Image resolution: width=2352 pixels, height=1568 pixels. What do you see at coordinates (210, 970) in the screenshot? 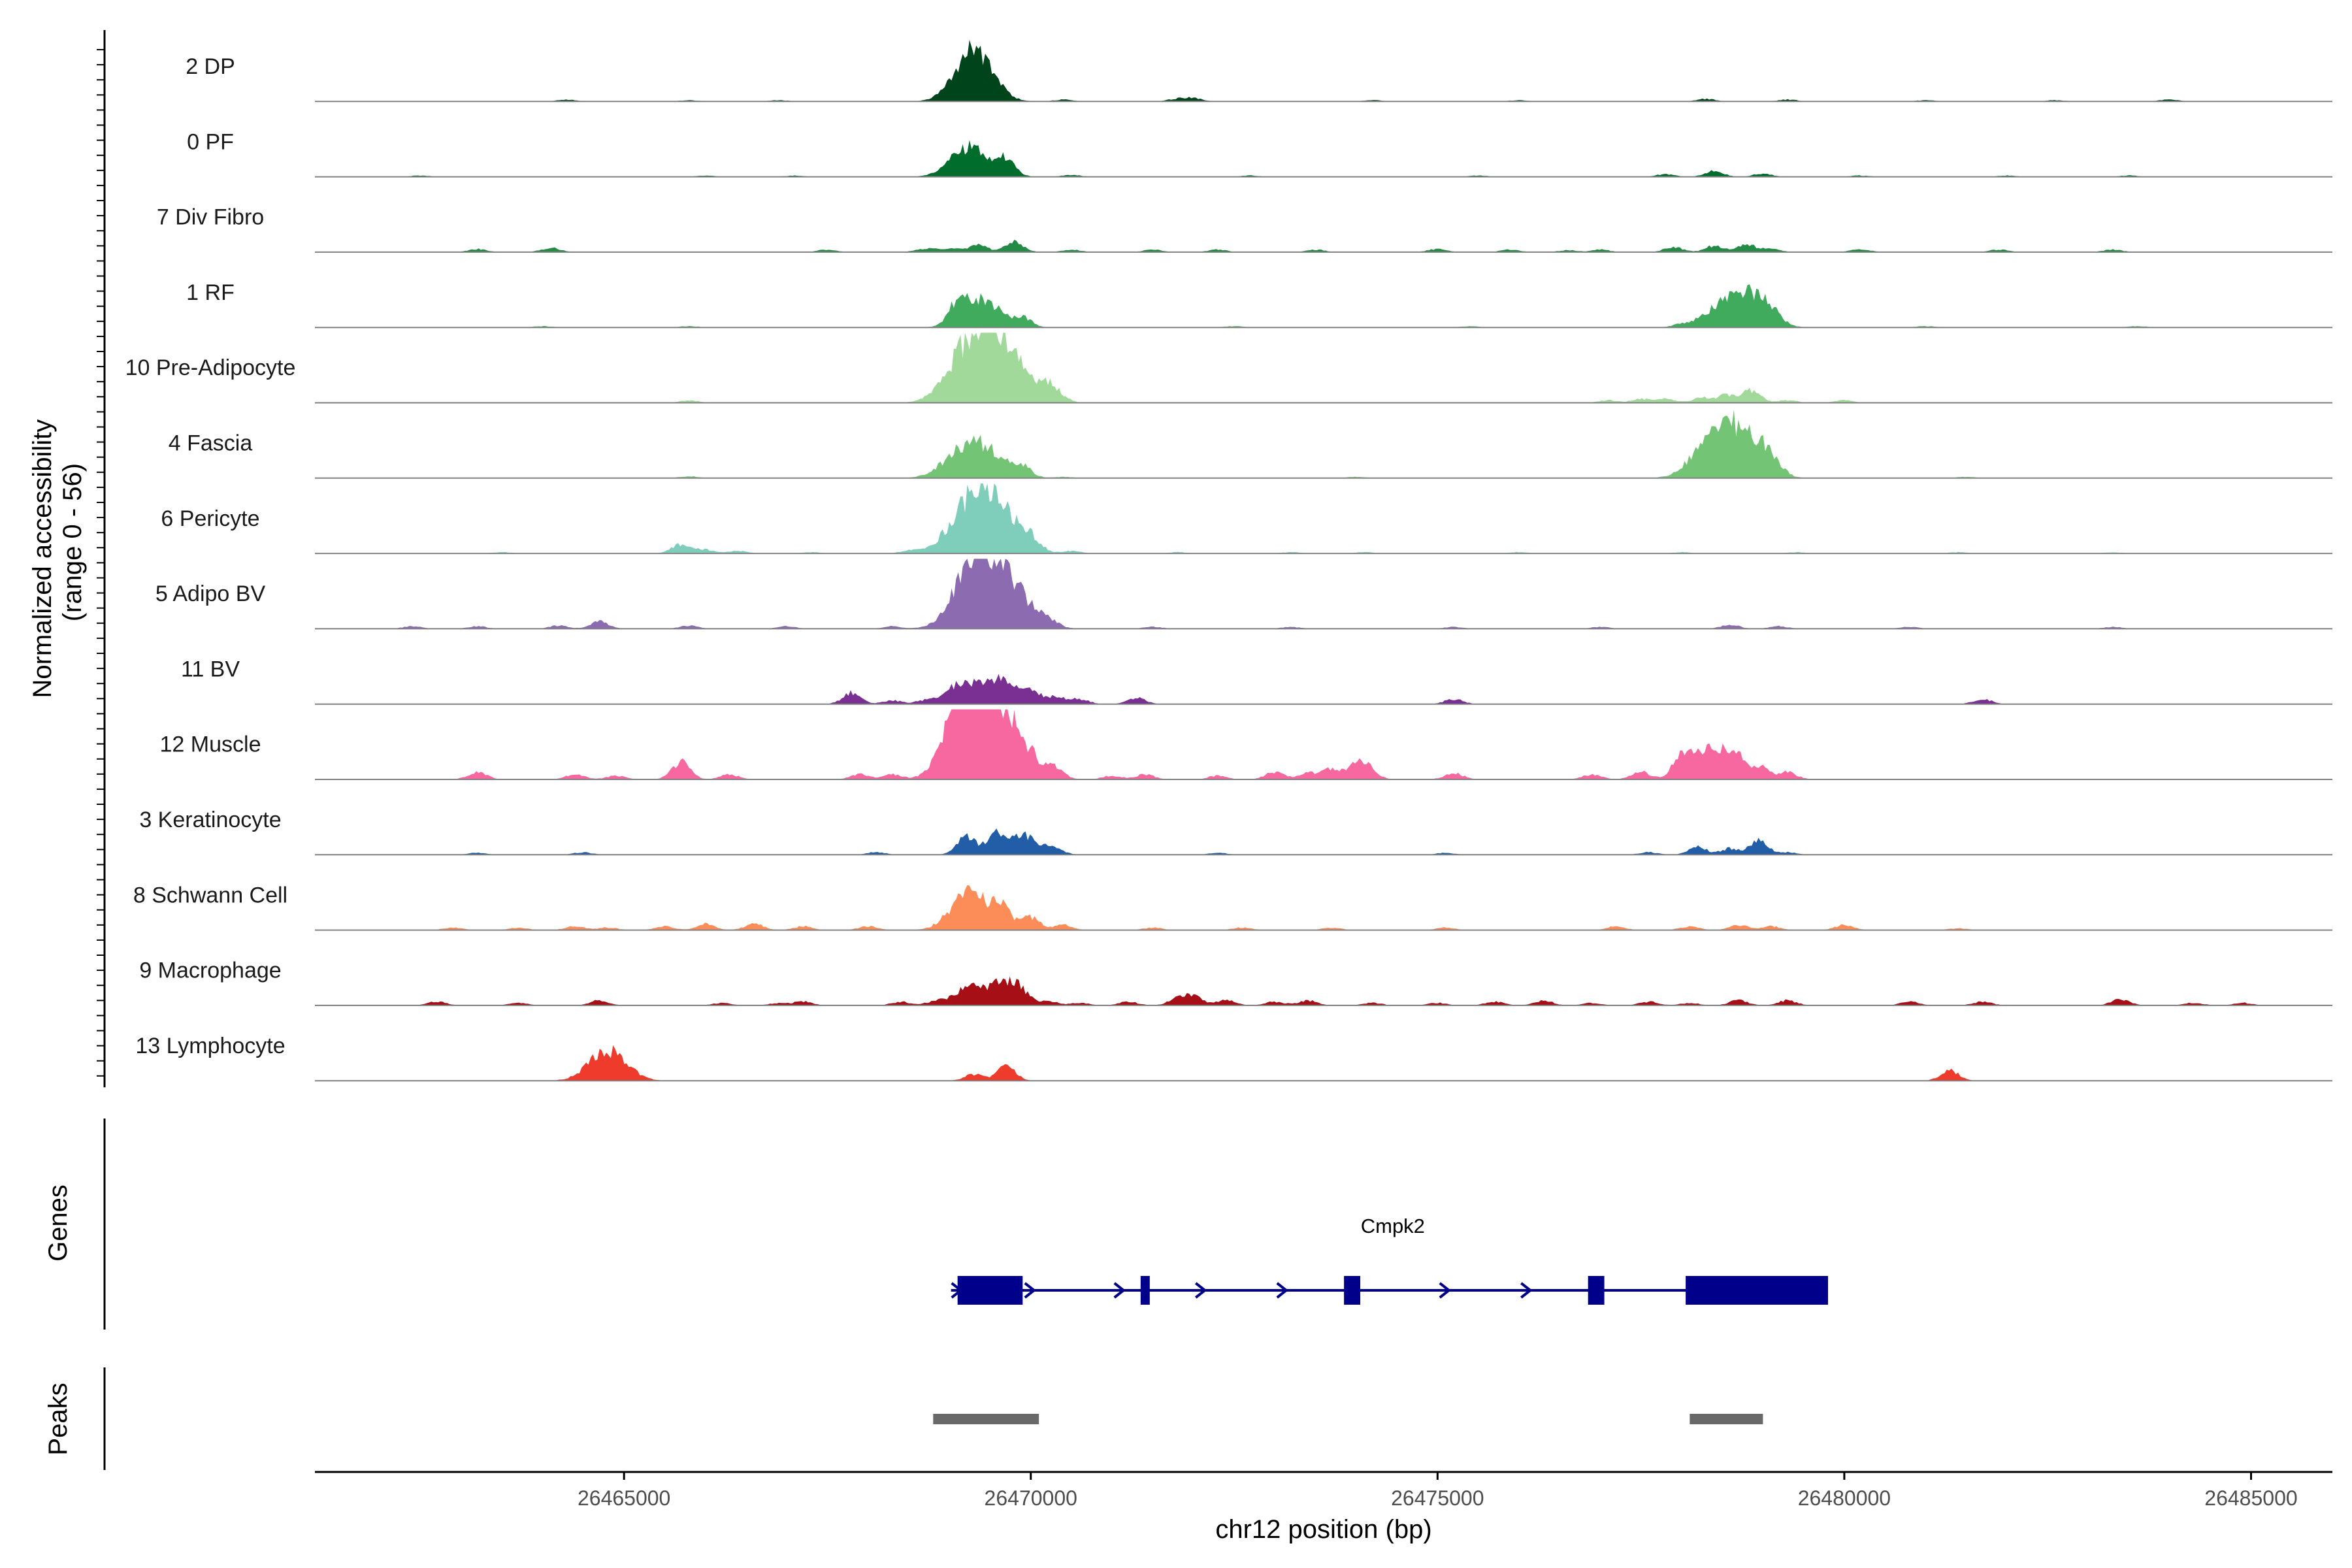
I see `track-label: 9 Macrophage` at bounding box center [210, 970].